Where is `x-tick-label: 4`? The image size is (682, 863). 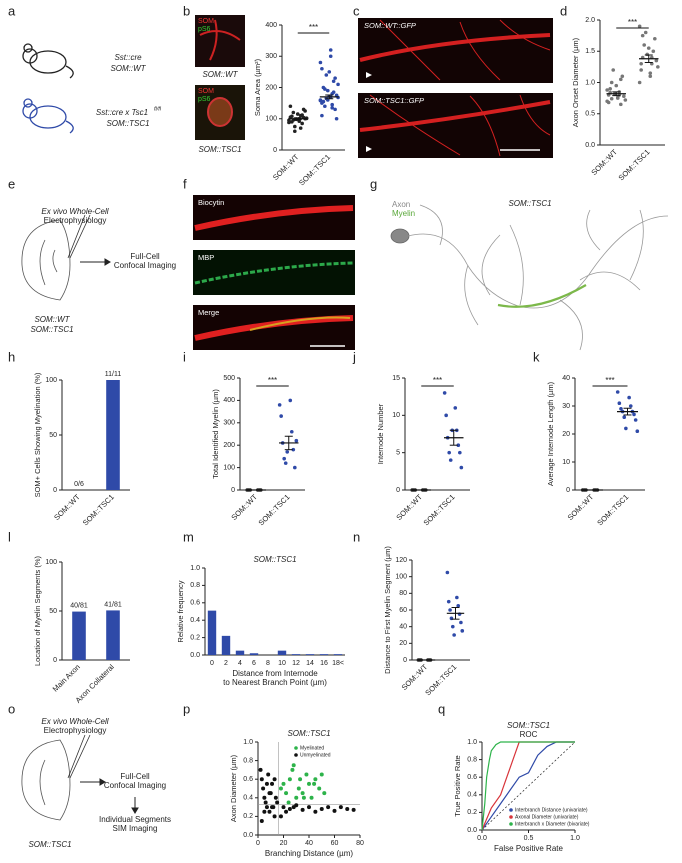 x-tick-label: 4 is located at coordinates (240, 663).